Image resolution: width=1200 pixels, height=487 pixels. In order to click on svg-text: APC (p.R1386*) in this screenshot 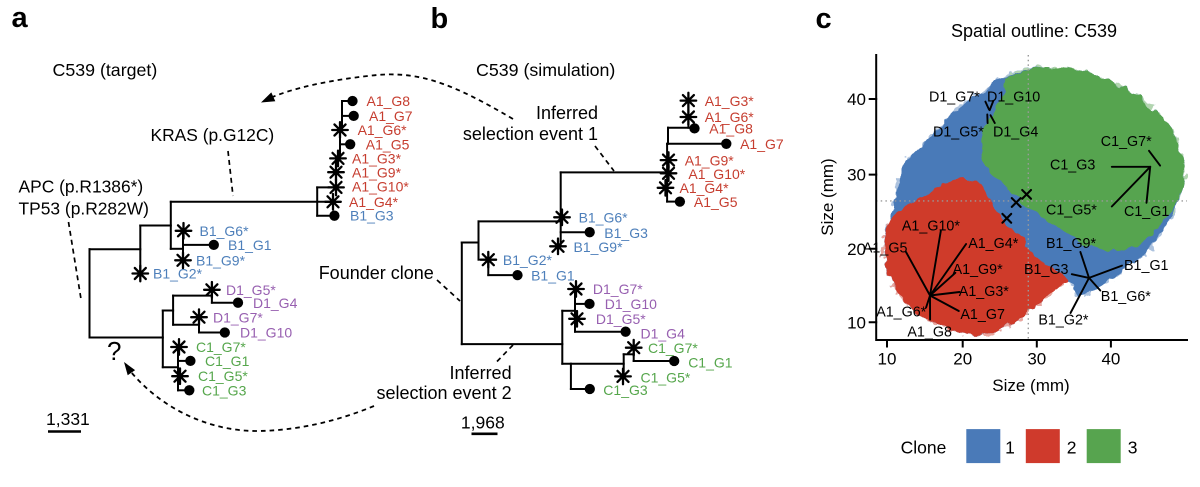, I will do `click(81, 187)`.